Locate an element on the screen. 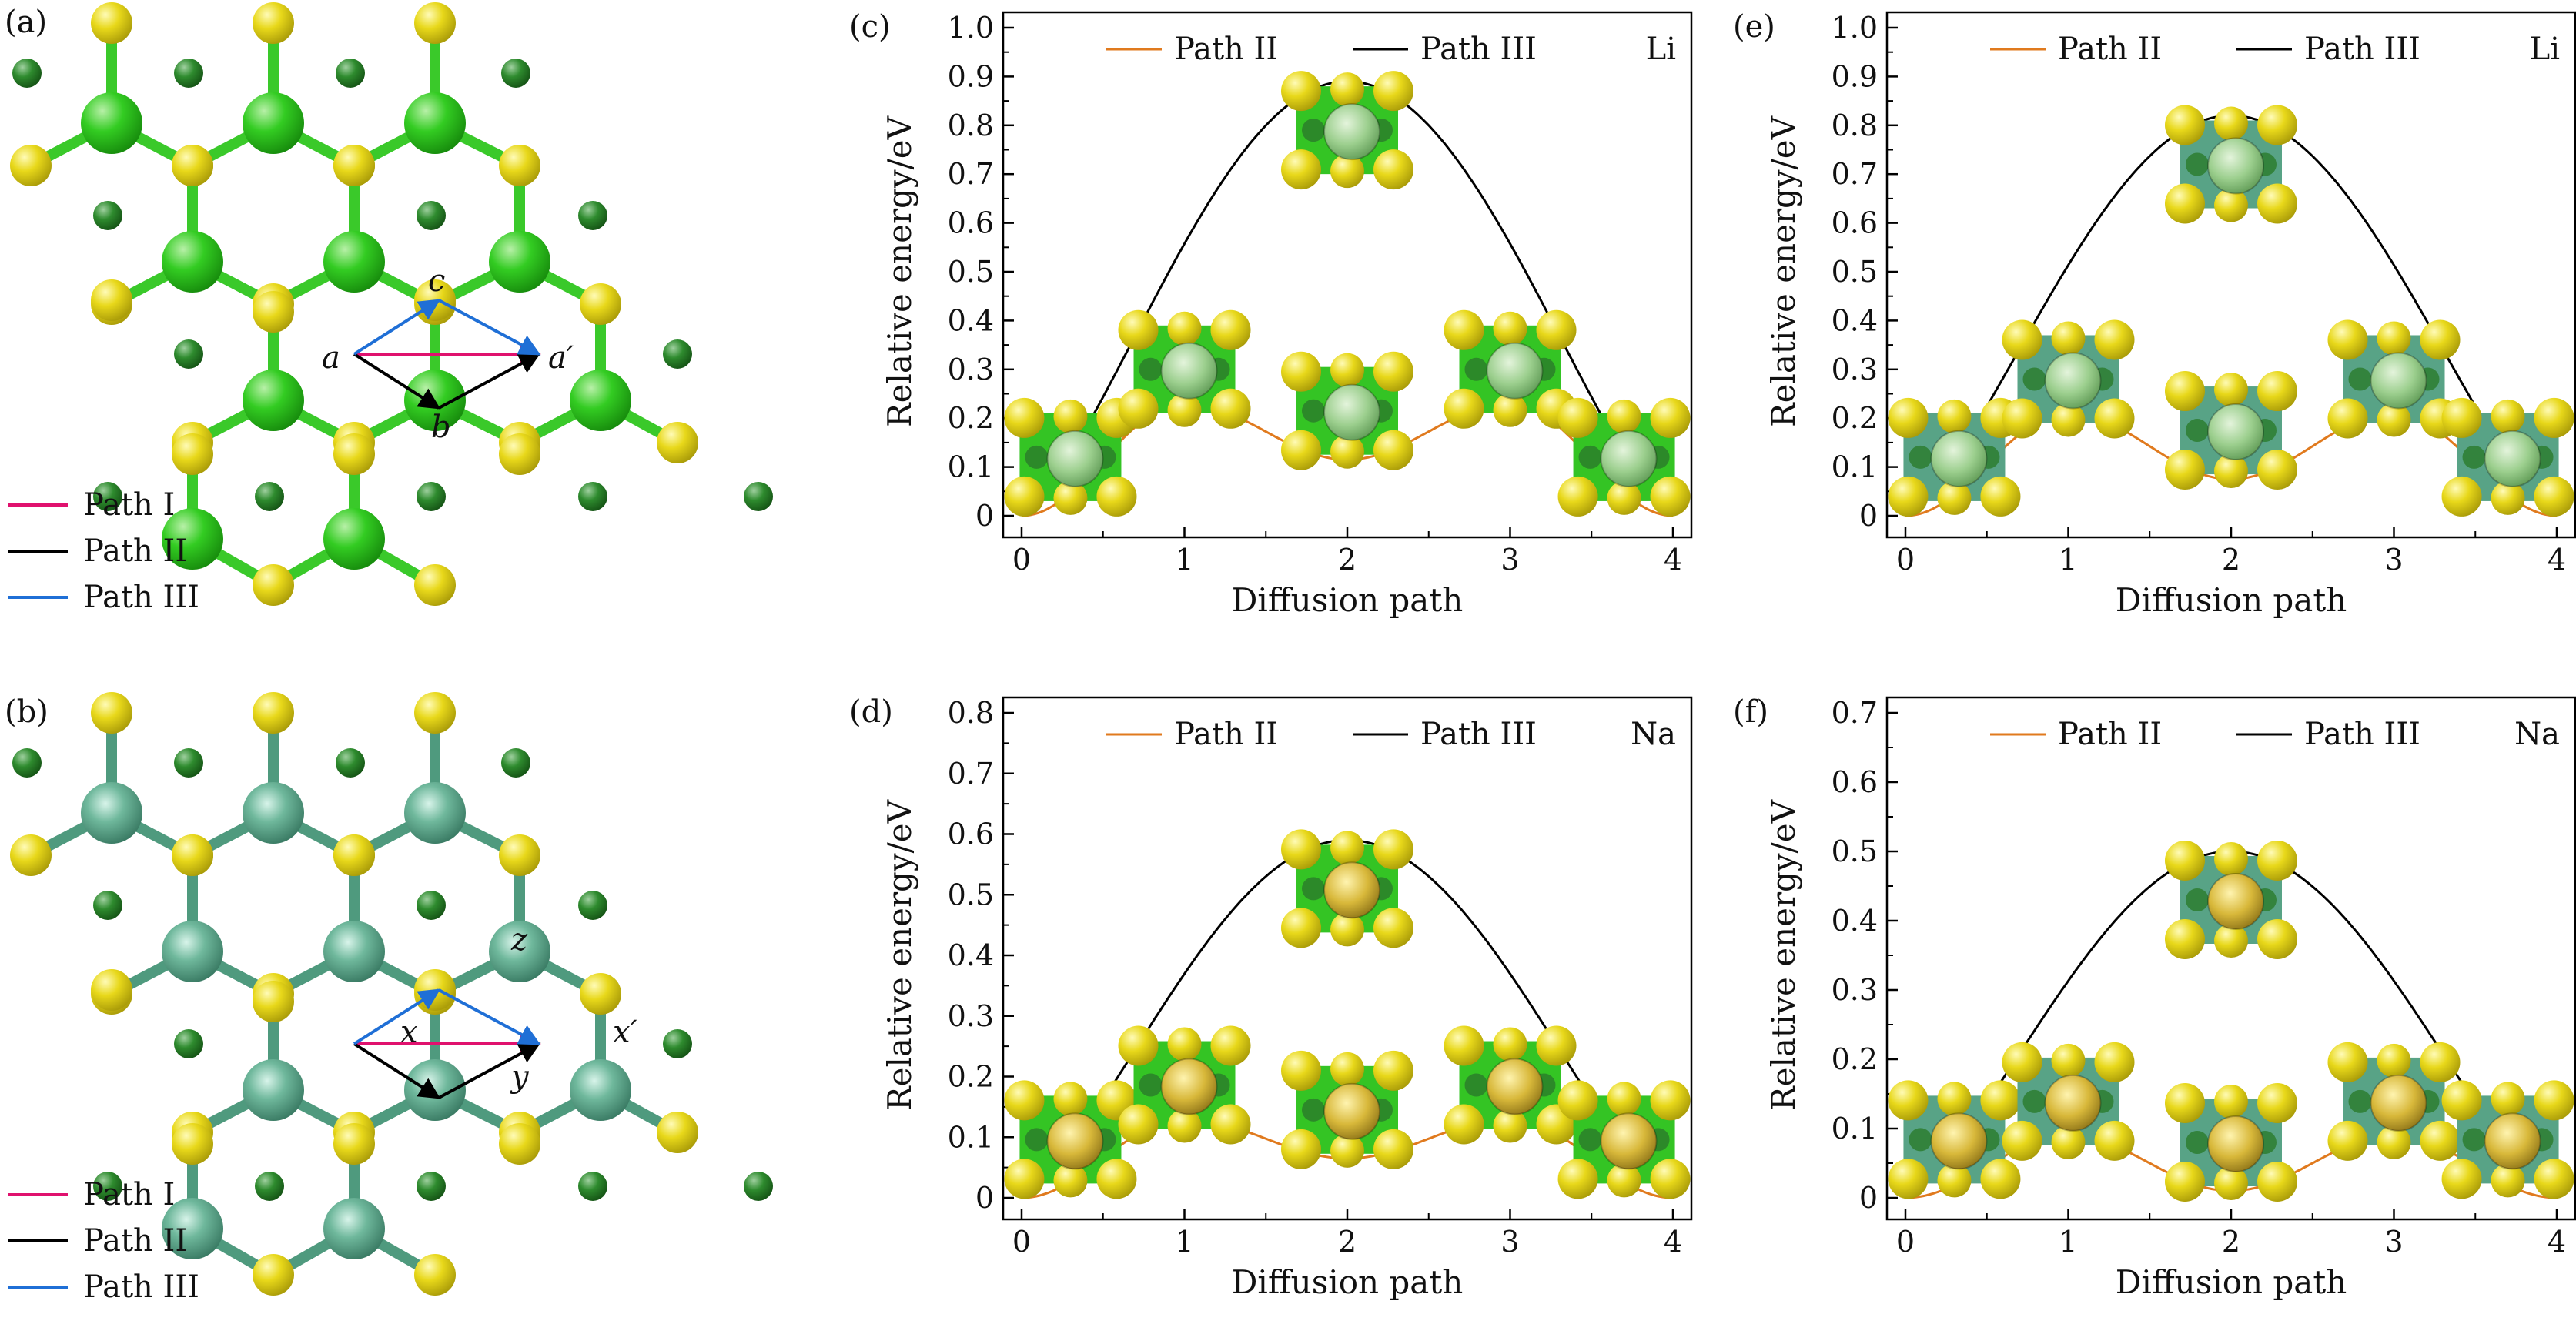  x-tick-label: 1 is located at coordinates (2068, 1242).